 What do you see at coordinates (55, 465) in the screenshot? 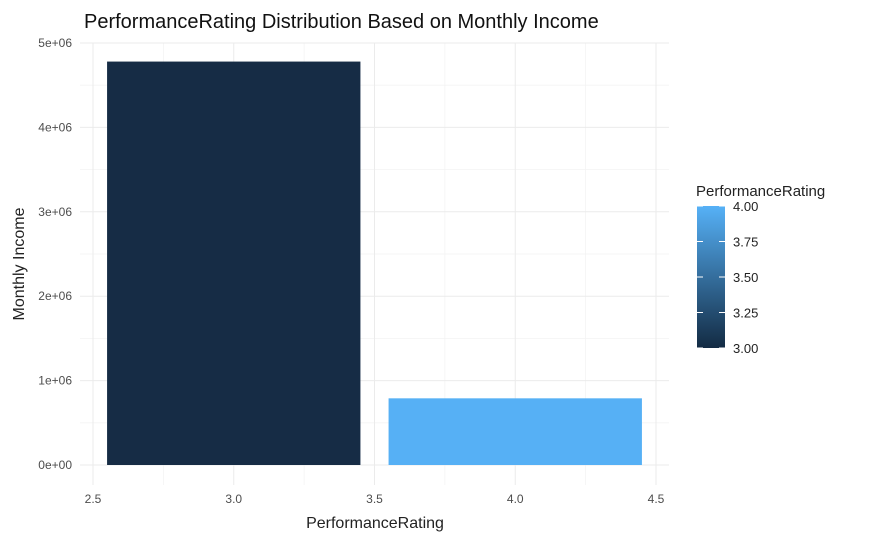
I see `y-tick-label: 0e+00` at bounding box center [55, 465].